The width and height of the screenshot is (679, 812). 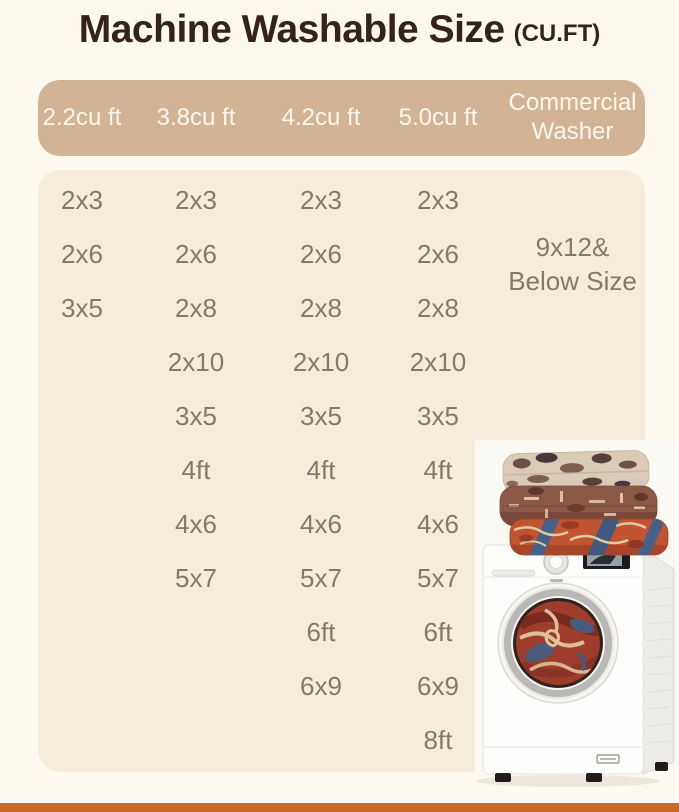 What do you see at coordinates (321, 117) in the screenshot?
I see `column-header-4-2cuft: 4.2cu ft` at bounding box center [321, 117].